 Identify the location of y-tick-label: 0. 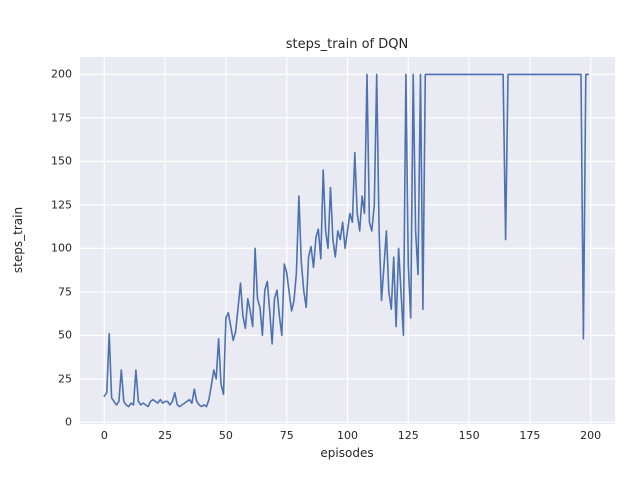
(68, 422).